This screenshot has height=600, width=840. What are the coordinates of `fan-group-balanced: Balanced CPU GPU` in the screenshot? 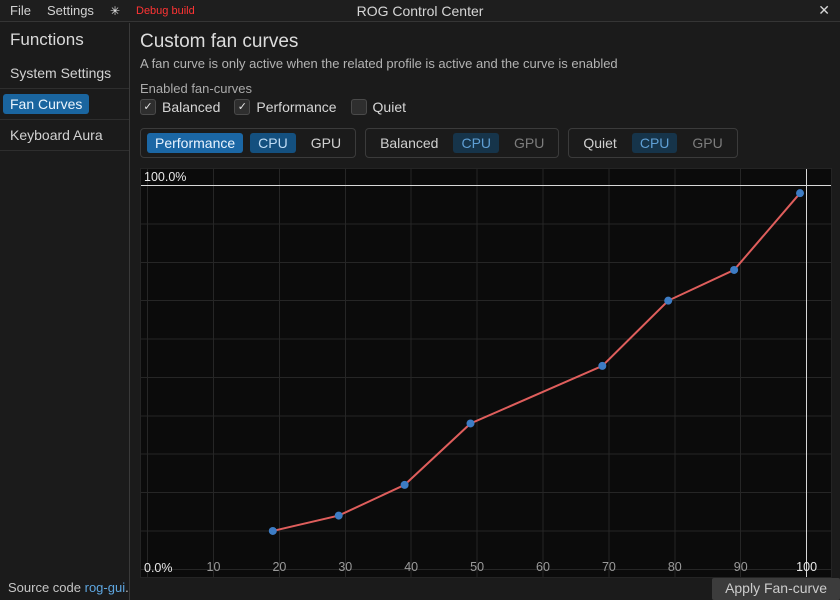 It's located at (462, 143).